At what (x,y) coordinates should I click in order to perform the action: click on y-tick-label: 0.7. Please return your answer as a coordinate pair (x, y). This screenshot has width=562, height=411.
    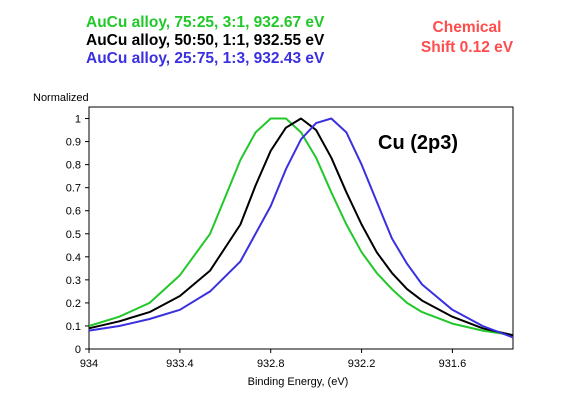
    Looking at the image, I should click on (73, 189).